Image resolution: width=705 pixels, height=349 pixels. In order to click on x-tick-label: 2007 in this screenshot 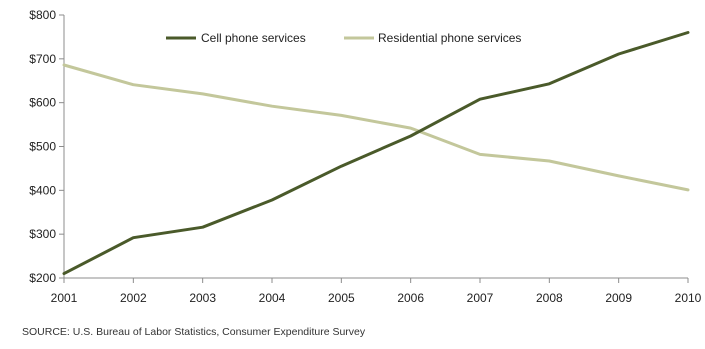, I will do `click(480, 298)`.